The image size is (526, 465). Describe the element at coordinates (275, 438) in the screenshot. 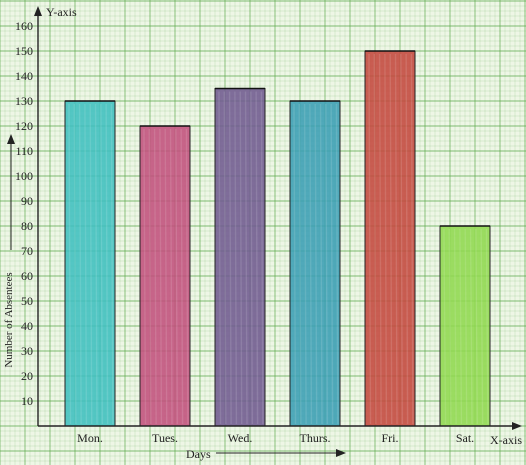

I see `x-tick-labels: Mon. Tues. Wed. Thurs. Fri. Sat.` at that location.